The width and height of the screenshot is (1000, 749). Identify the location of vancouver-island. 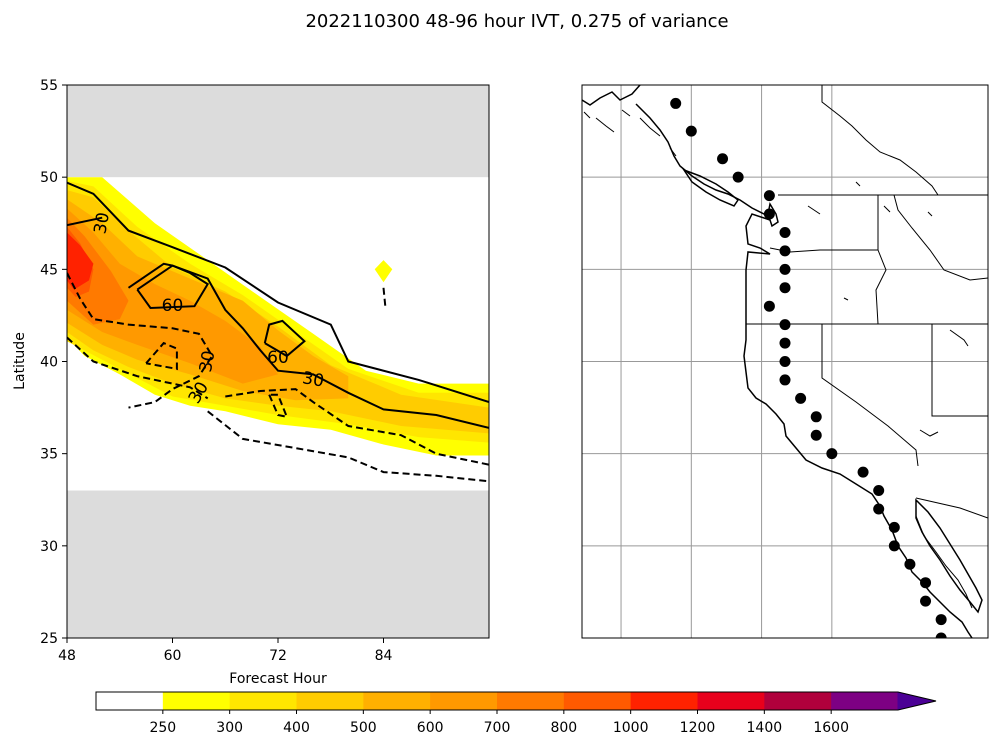
(711, 187).